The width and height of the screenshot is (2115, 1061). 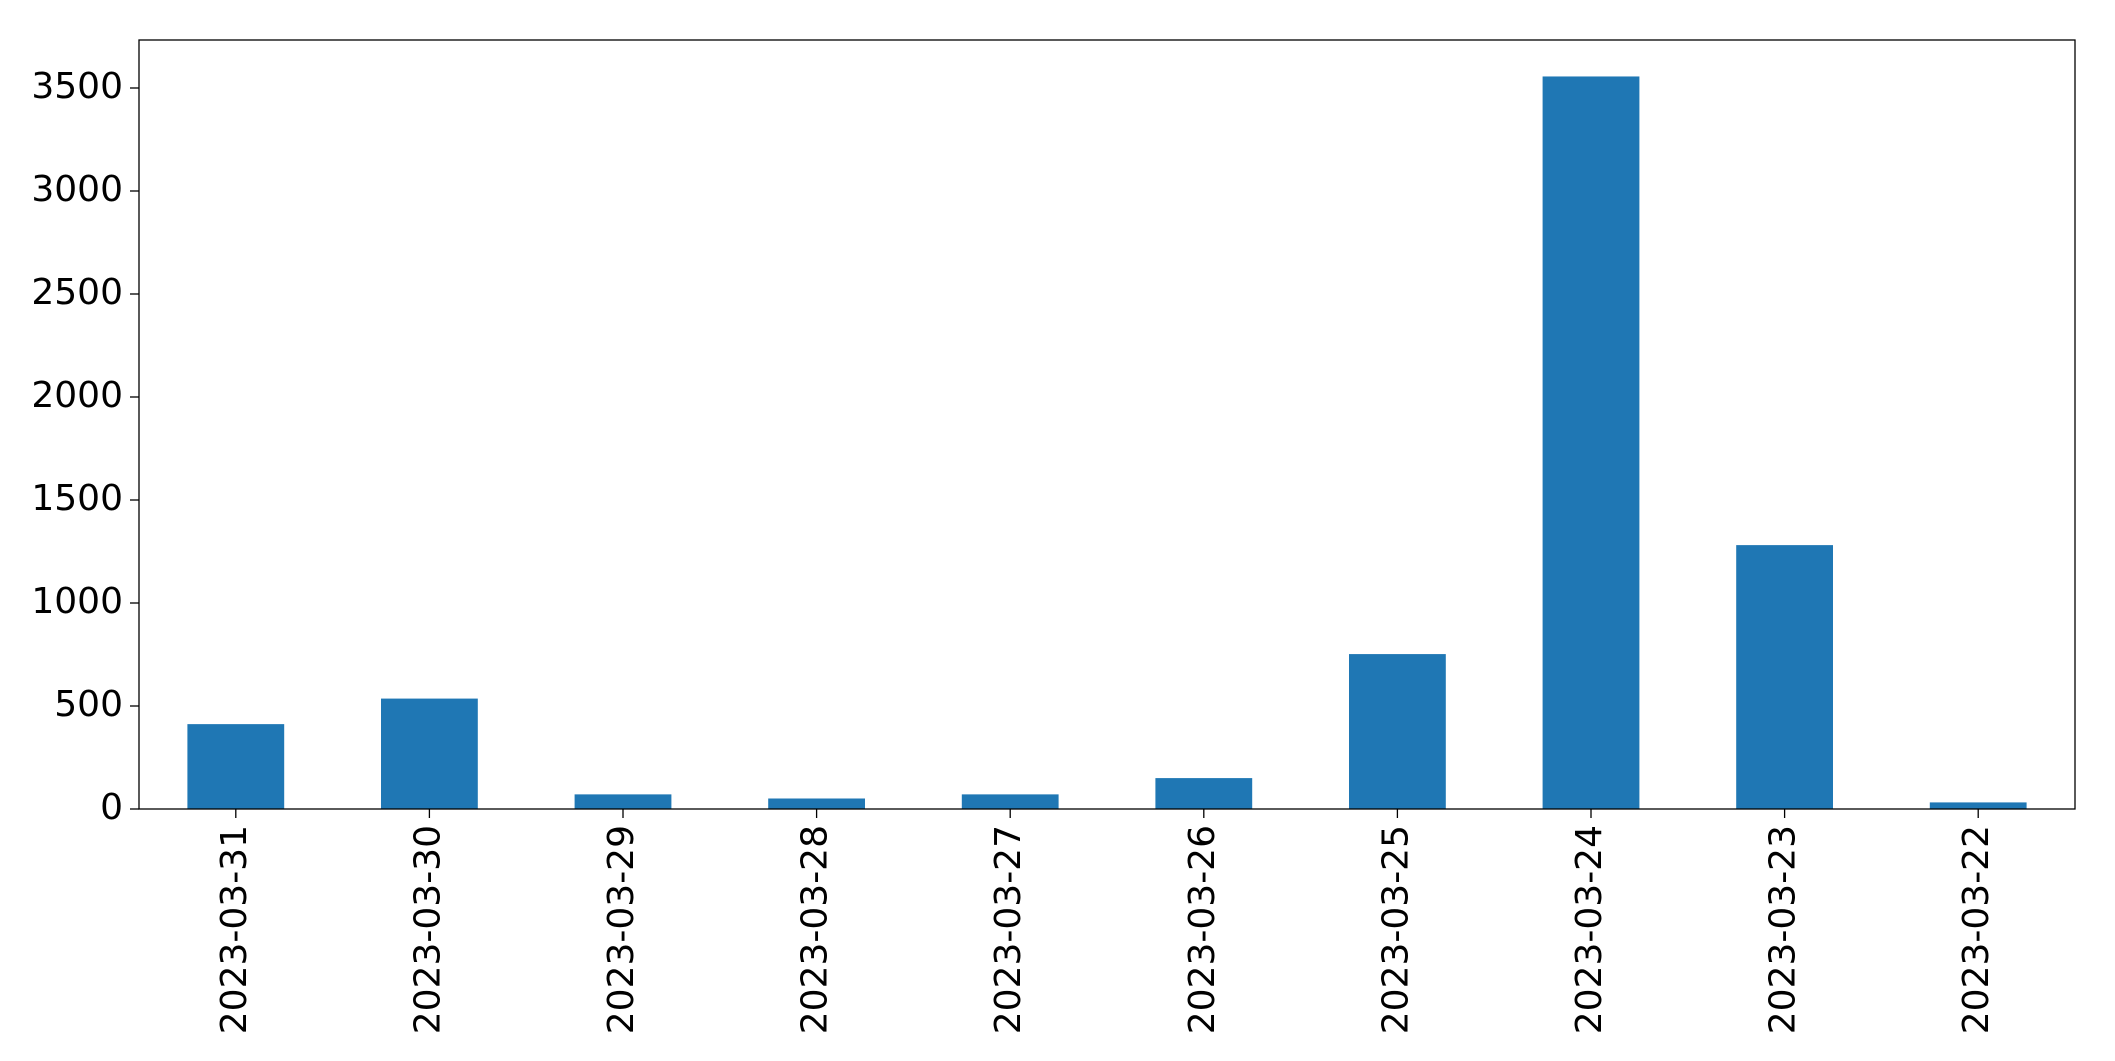 What do you see at coordinates (234, 929) in the screenshot?
I see `x-tick-label: 2023-03-31` at bounding box center [234, 929].